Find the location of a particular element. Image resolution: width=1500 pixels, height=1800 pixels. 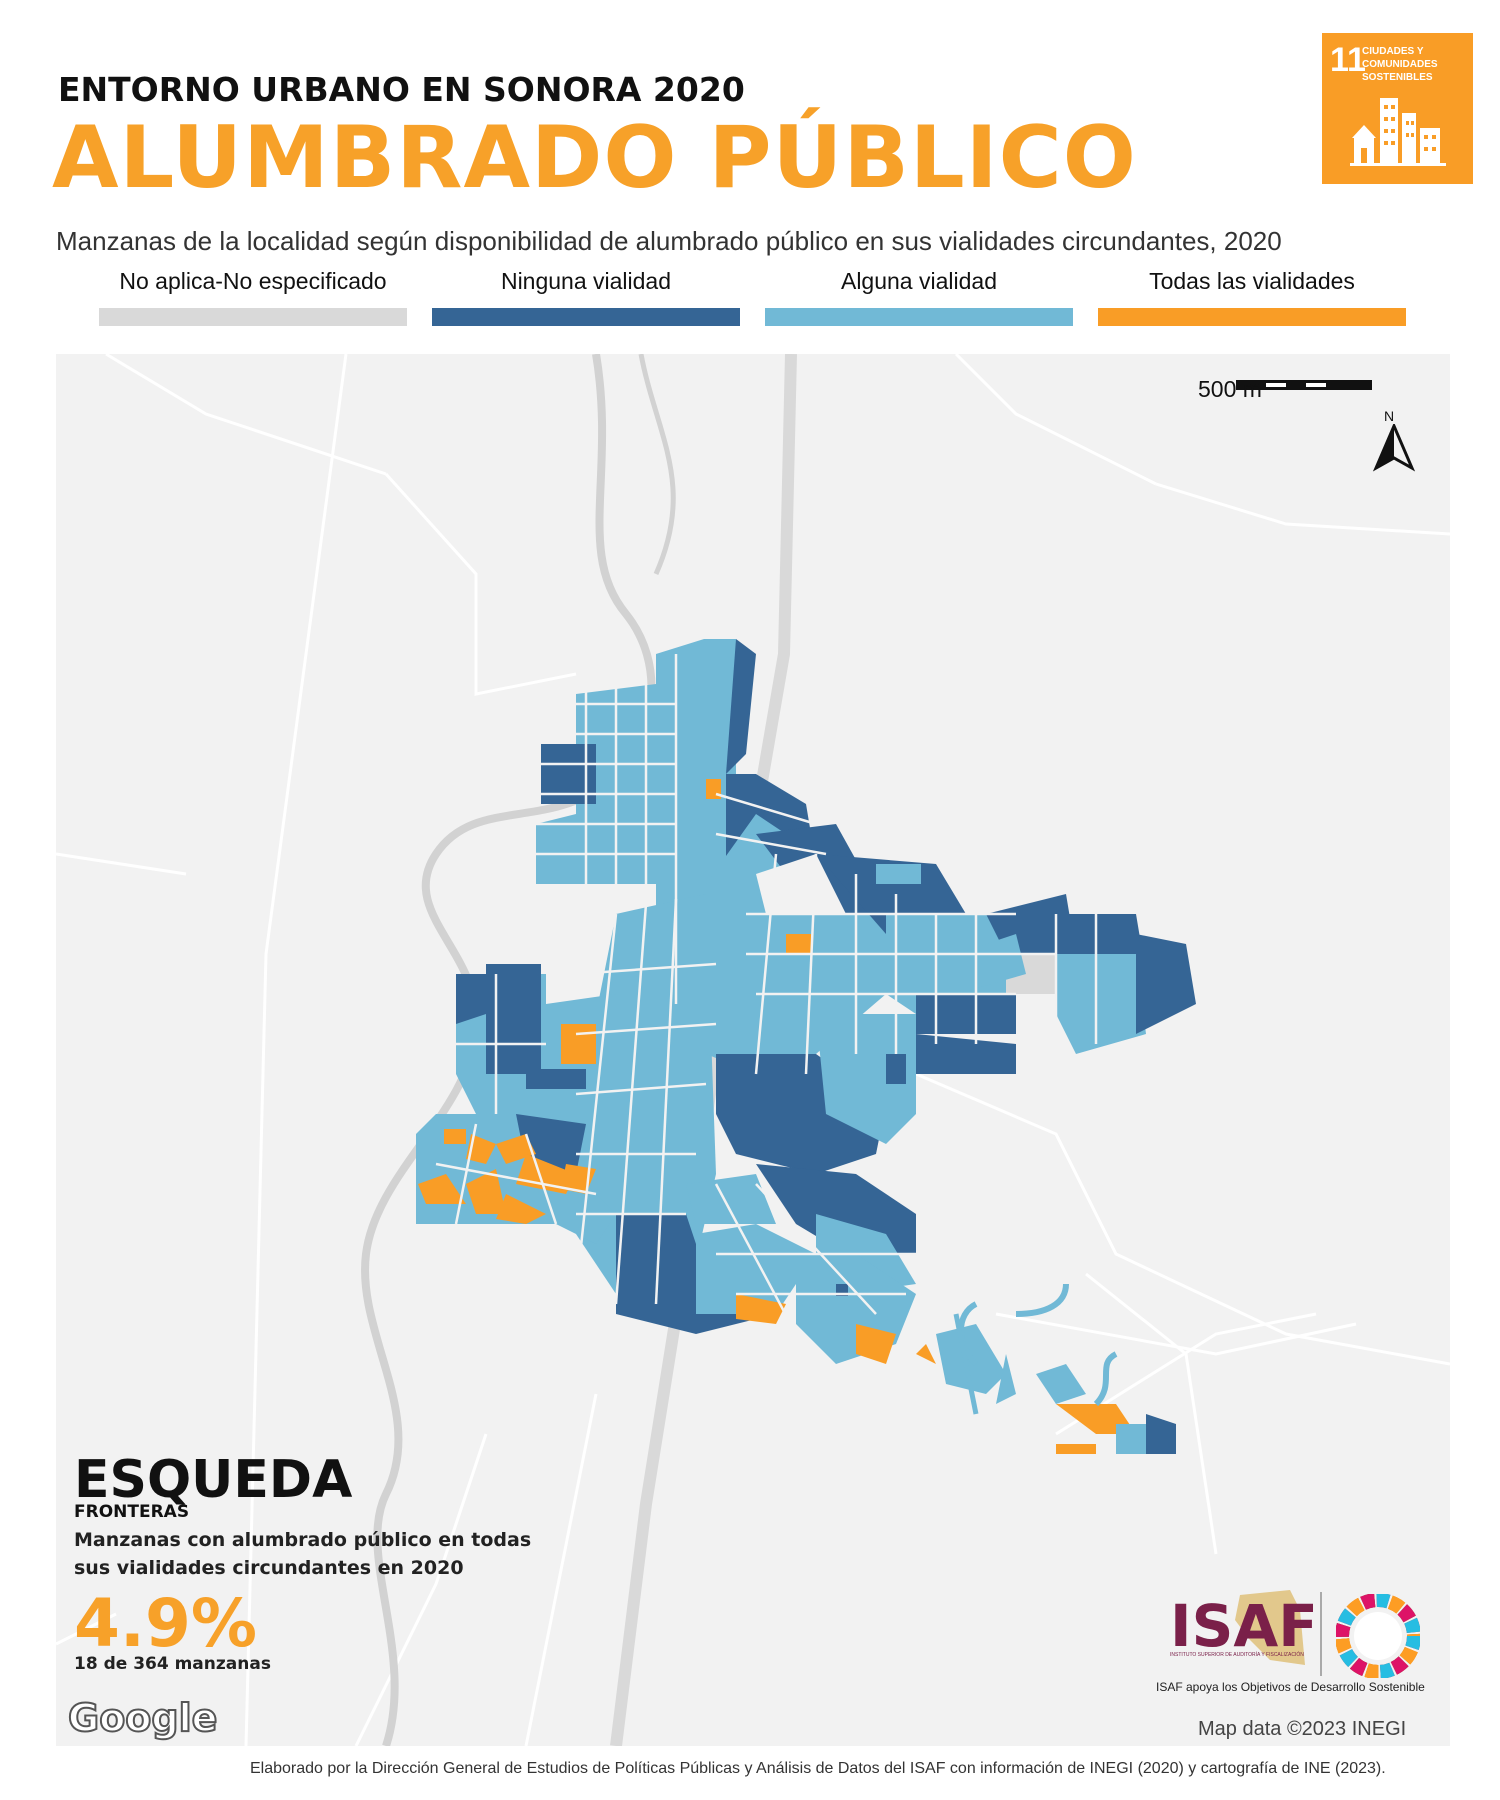

sdg-badge: 11 CIUDADES Y COMUNIDADES SOSTENIBLES is located at coordinates (1397, 108).